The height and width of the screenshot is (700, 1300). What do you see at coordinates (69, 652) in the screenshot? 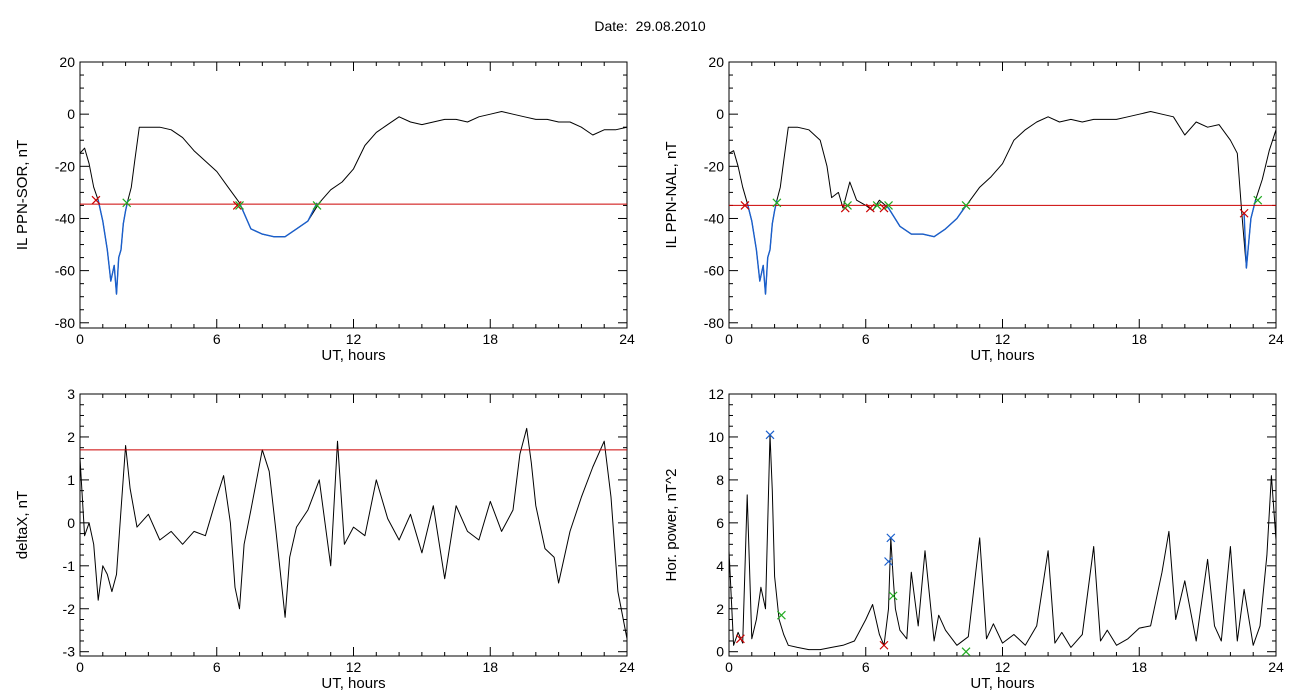
I see `y-tick-label: -3` at bounding box center [69, 652].